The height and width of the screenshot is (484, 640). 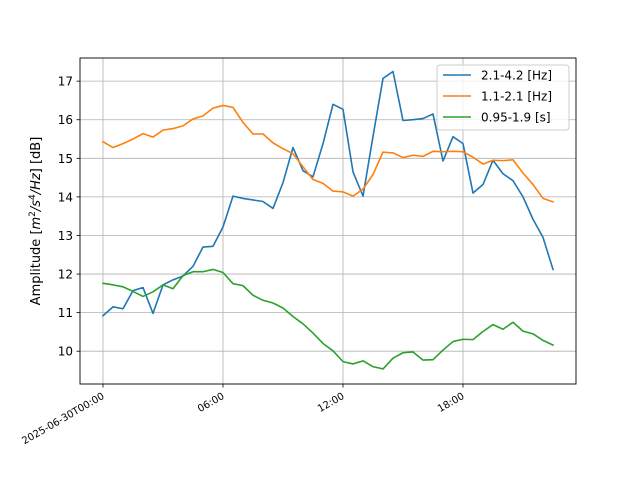 What do you see at coordinates (65, 236) in the screenshot?
I see `y-tick-label: 13` at bounding box center [65, 236].